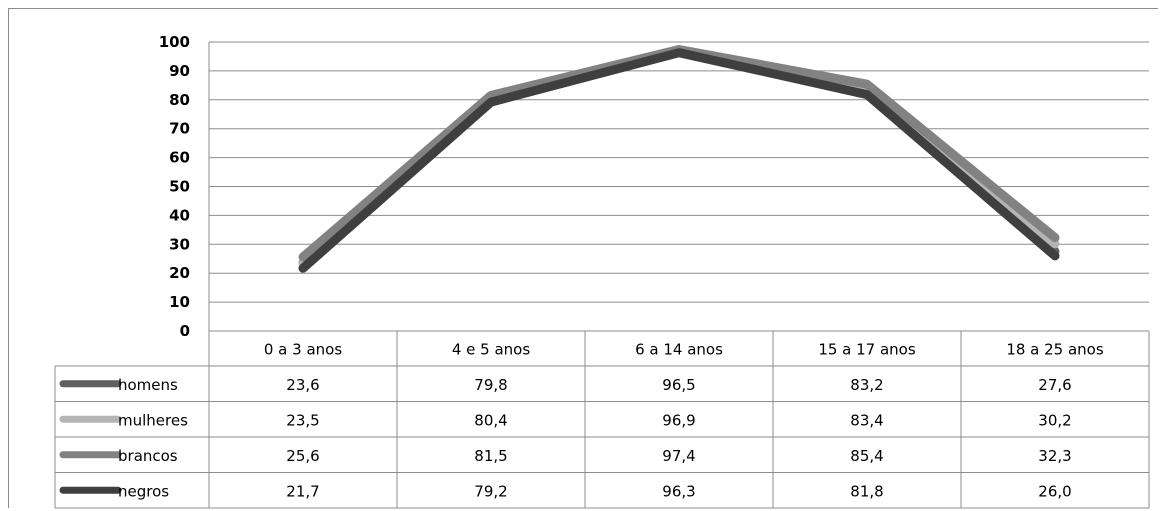 The height and width of the screenshot is (511, 1163). Describe the element at coordinates (302, 420) in the screenshot. I see `data-label: 23,5` at that location.